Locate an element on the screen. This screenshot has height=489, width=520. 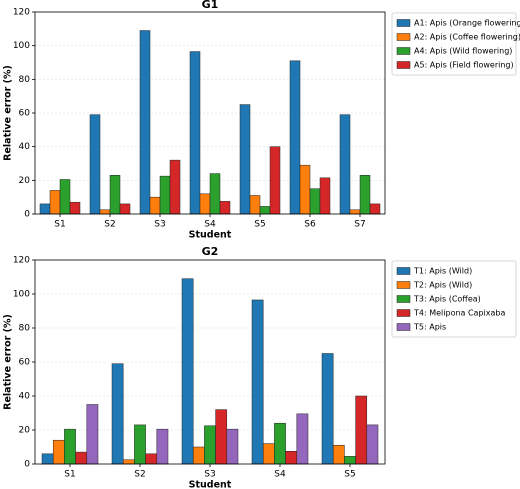
chart-title: G1 is located at coordinates (210, 5).